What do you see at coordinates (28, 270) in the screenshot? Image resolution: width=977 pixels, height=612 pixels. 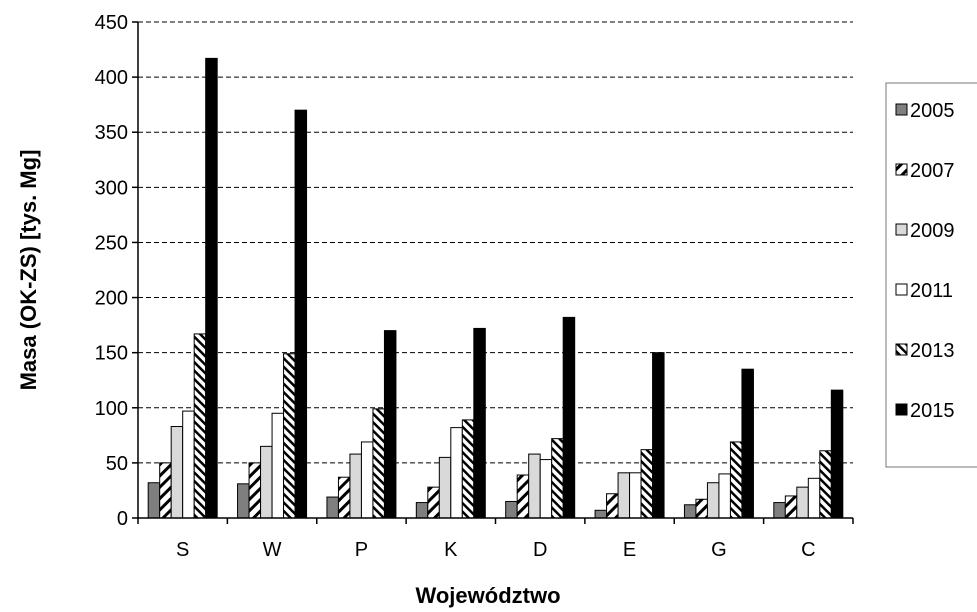 I see `y-axis-title: Masa (OK-ZS) [tys. Mg]` at bounding box center [28, 270].